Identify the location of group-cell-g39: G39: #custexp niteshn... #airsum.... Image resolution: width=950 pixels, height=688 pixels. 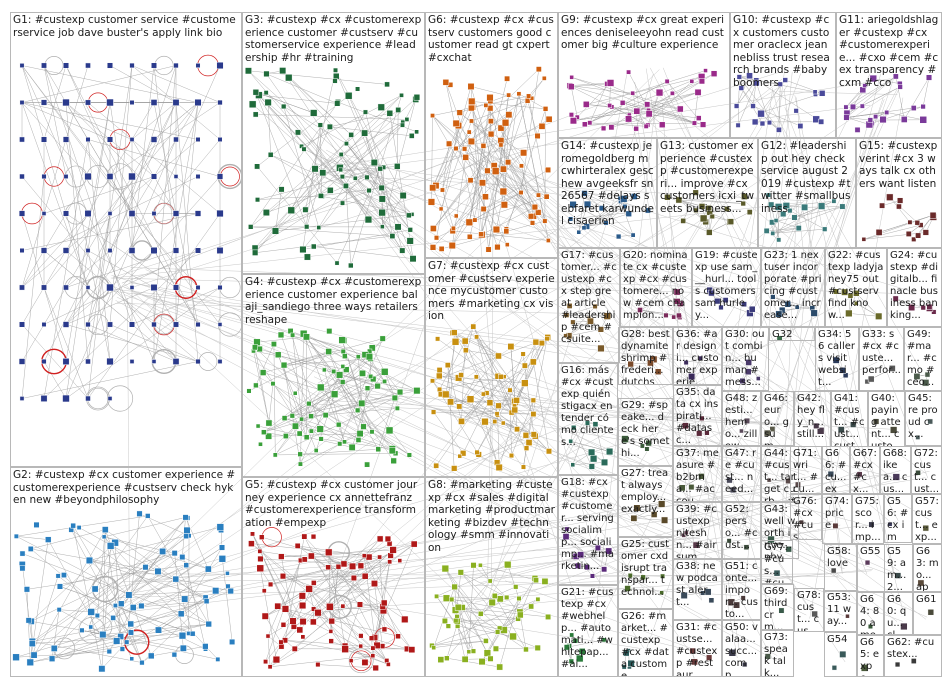
(697, 530).